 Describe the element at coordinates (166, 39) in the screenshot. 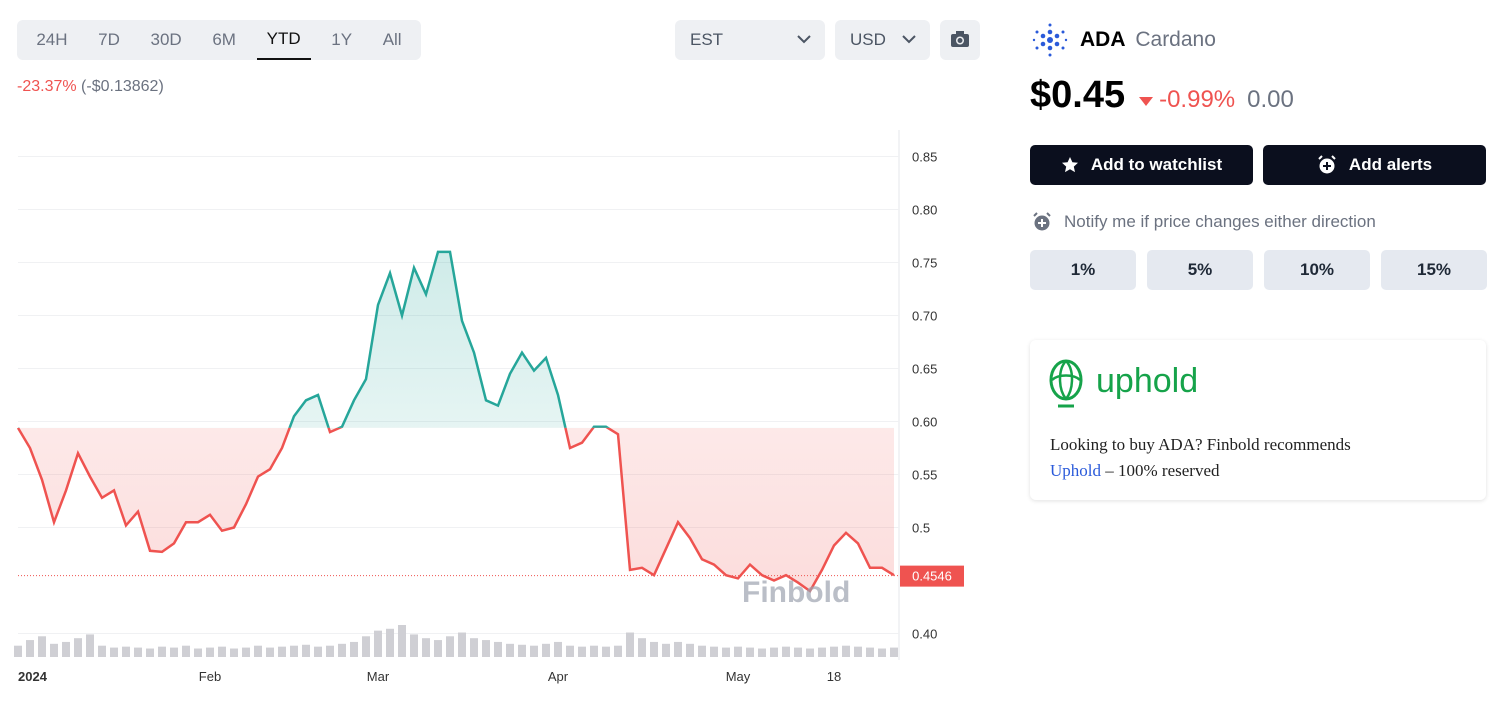

I see `range-button: 30D` at that location.